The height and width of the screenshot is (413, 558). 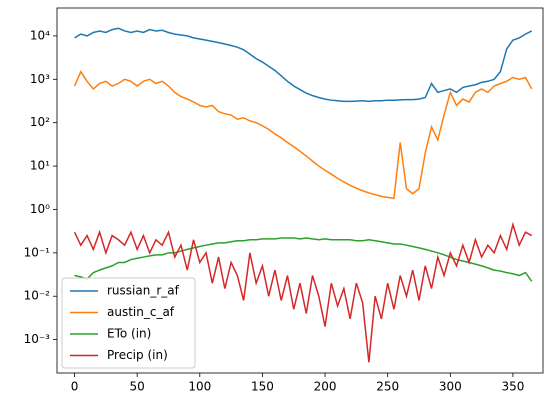 I want to click on y-tick-label: 10⁴, so click(x=40, y=35).